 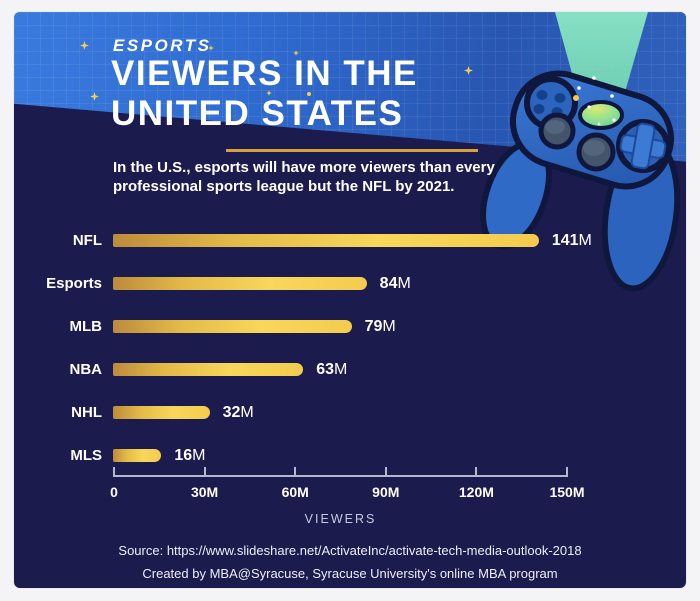 I want to click on page-title: VIEWERS IN THE UNITED STATES, so click(x=264, y=94).